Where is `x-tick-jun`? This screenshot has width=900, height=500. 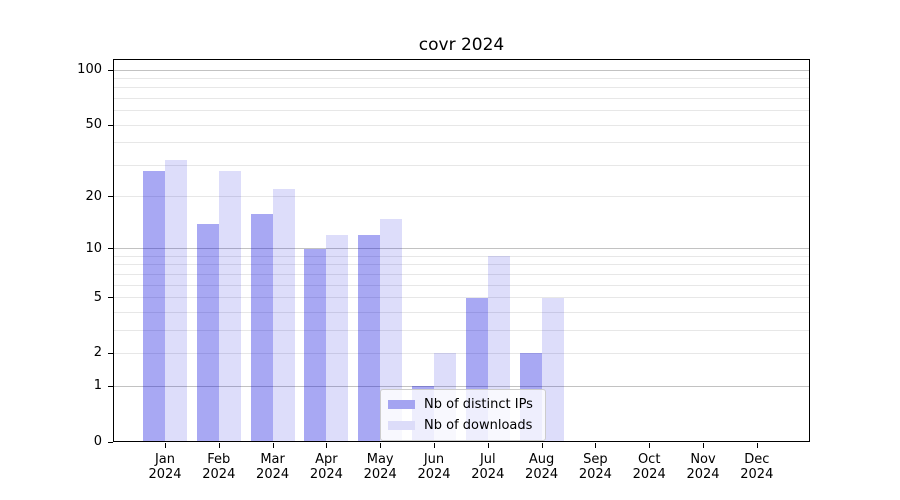
x-tick-jun is located at coordinates (434, 445).